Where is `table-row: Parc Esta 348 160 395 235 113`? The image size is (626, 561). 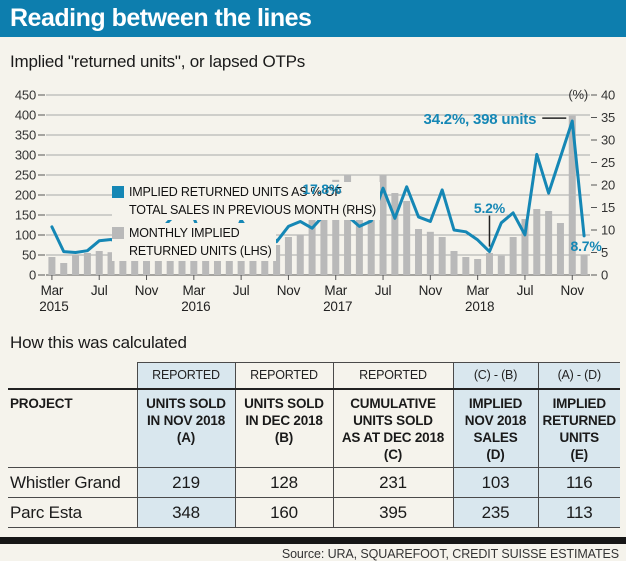 table-row: Parc Esta 348 160 395 235 113 is located at coordinates (314, 512).